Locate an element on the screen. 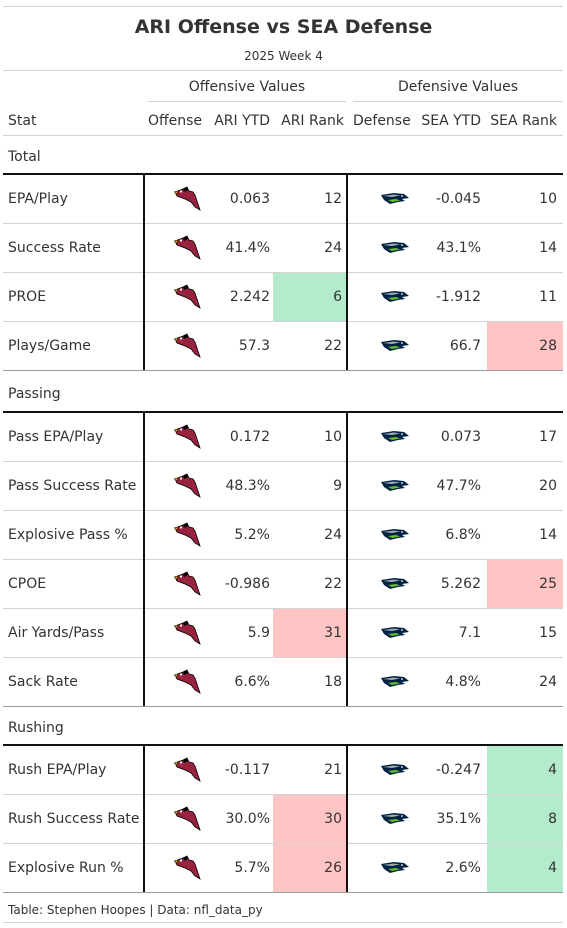 The height and width of the screenshot is (928, 567). ari-ytd-value: -0.986 is located at coordinates (247, 584).